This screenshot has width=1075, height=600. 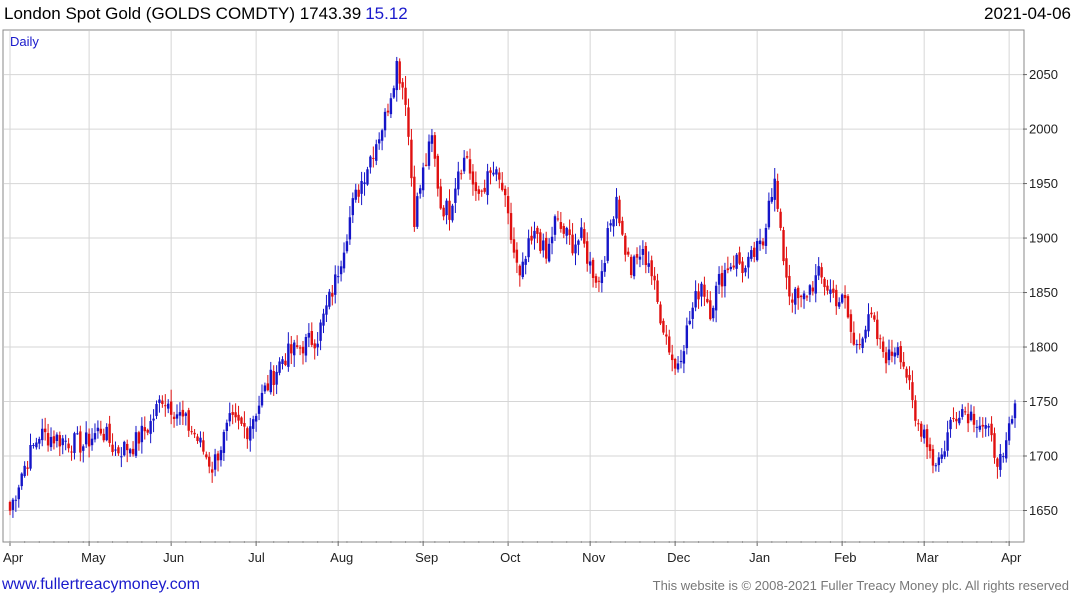 What do you see at coordinates (101, 584) in the screenshot?
I see `site-link: www.fullertreacymoney.com` at bounding box center [101, 584].